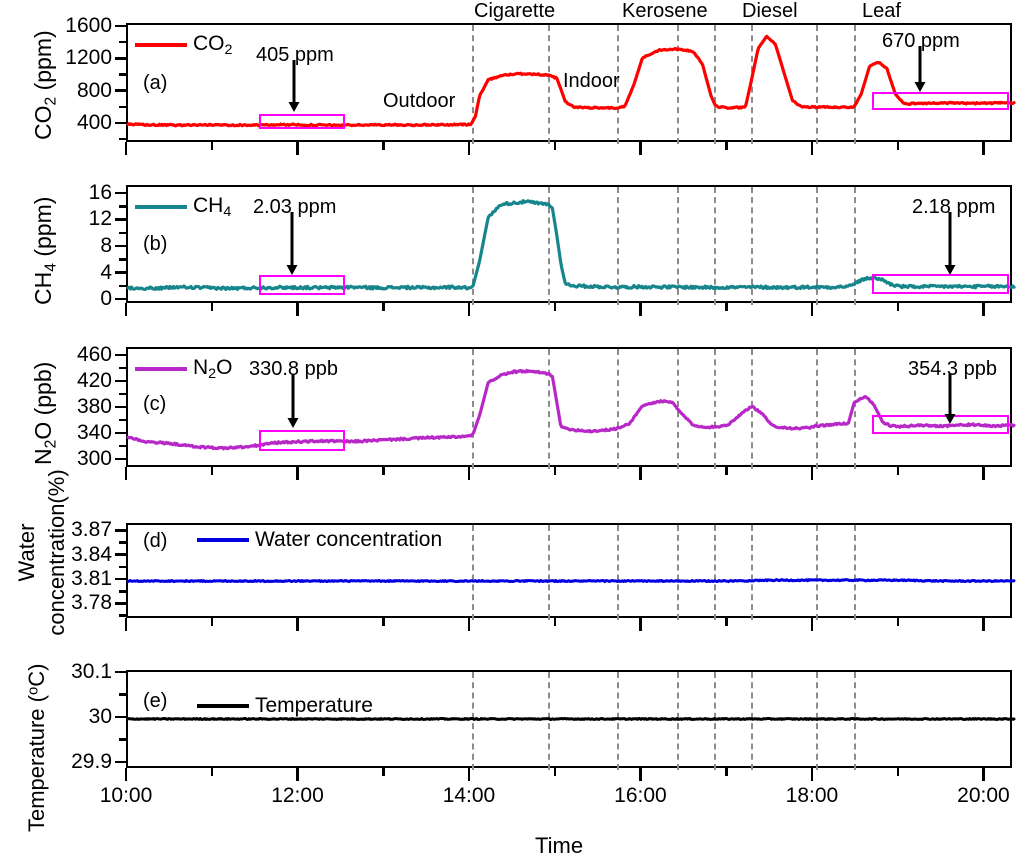  I want to click on y-tick-label: 3.81, so click(91, 579).